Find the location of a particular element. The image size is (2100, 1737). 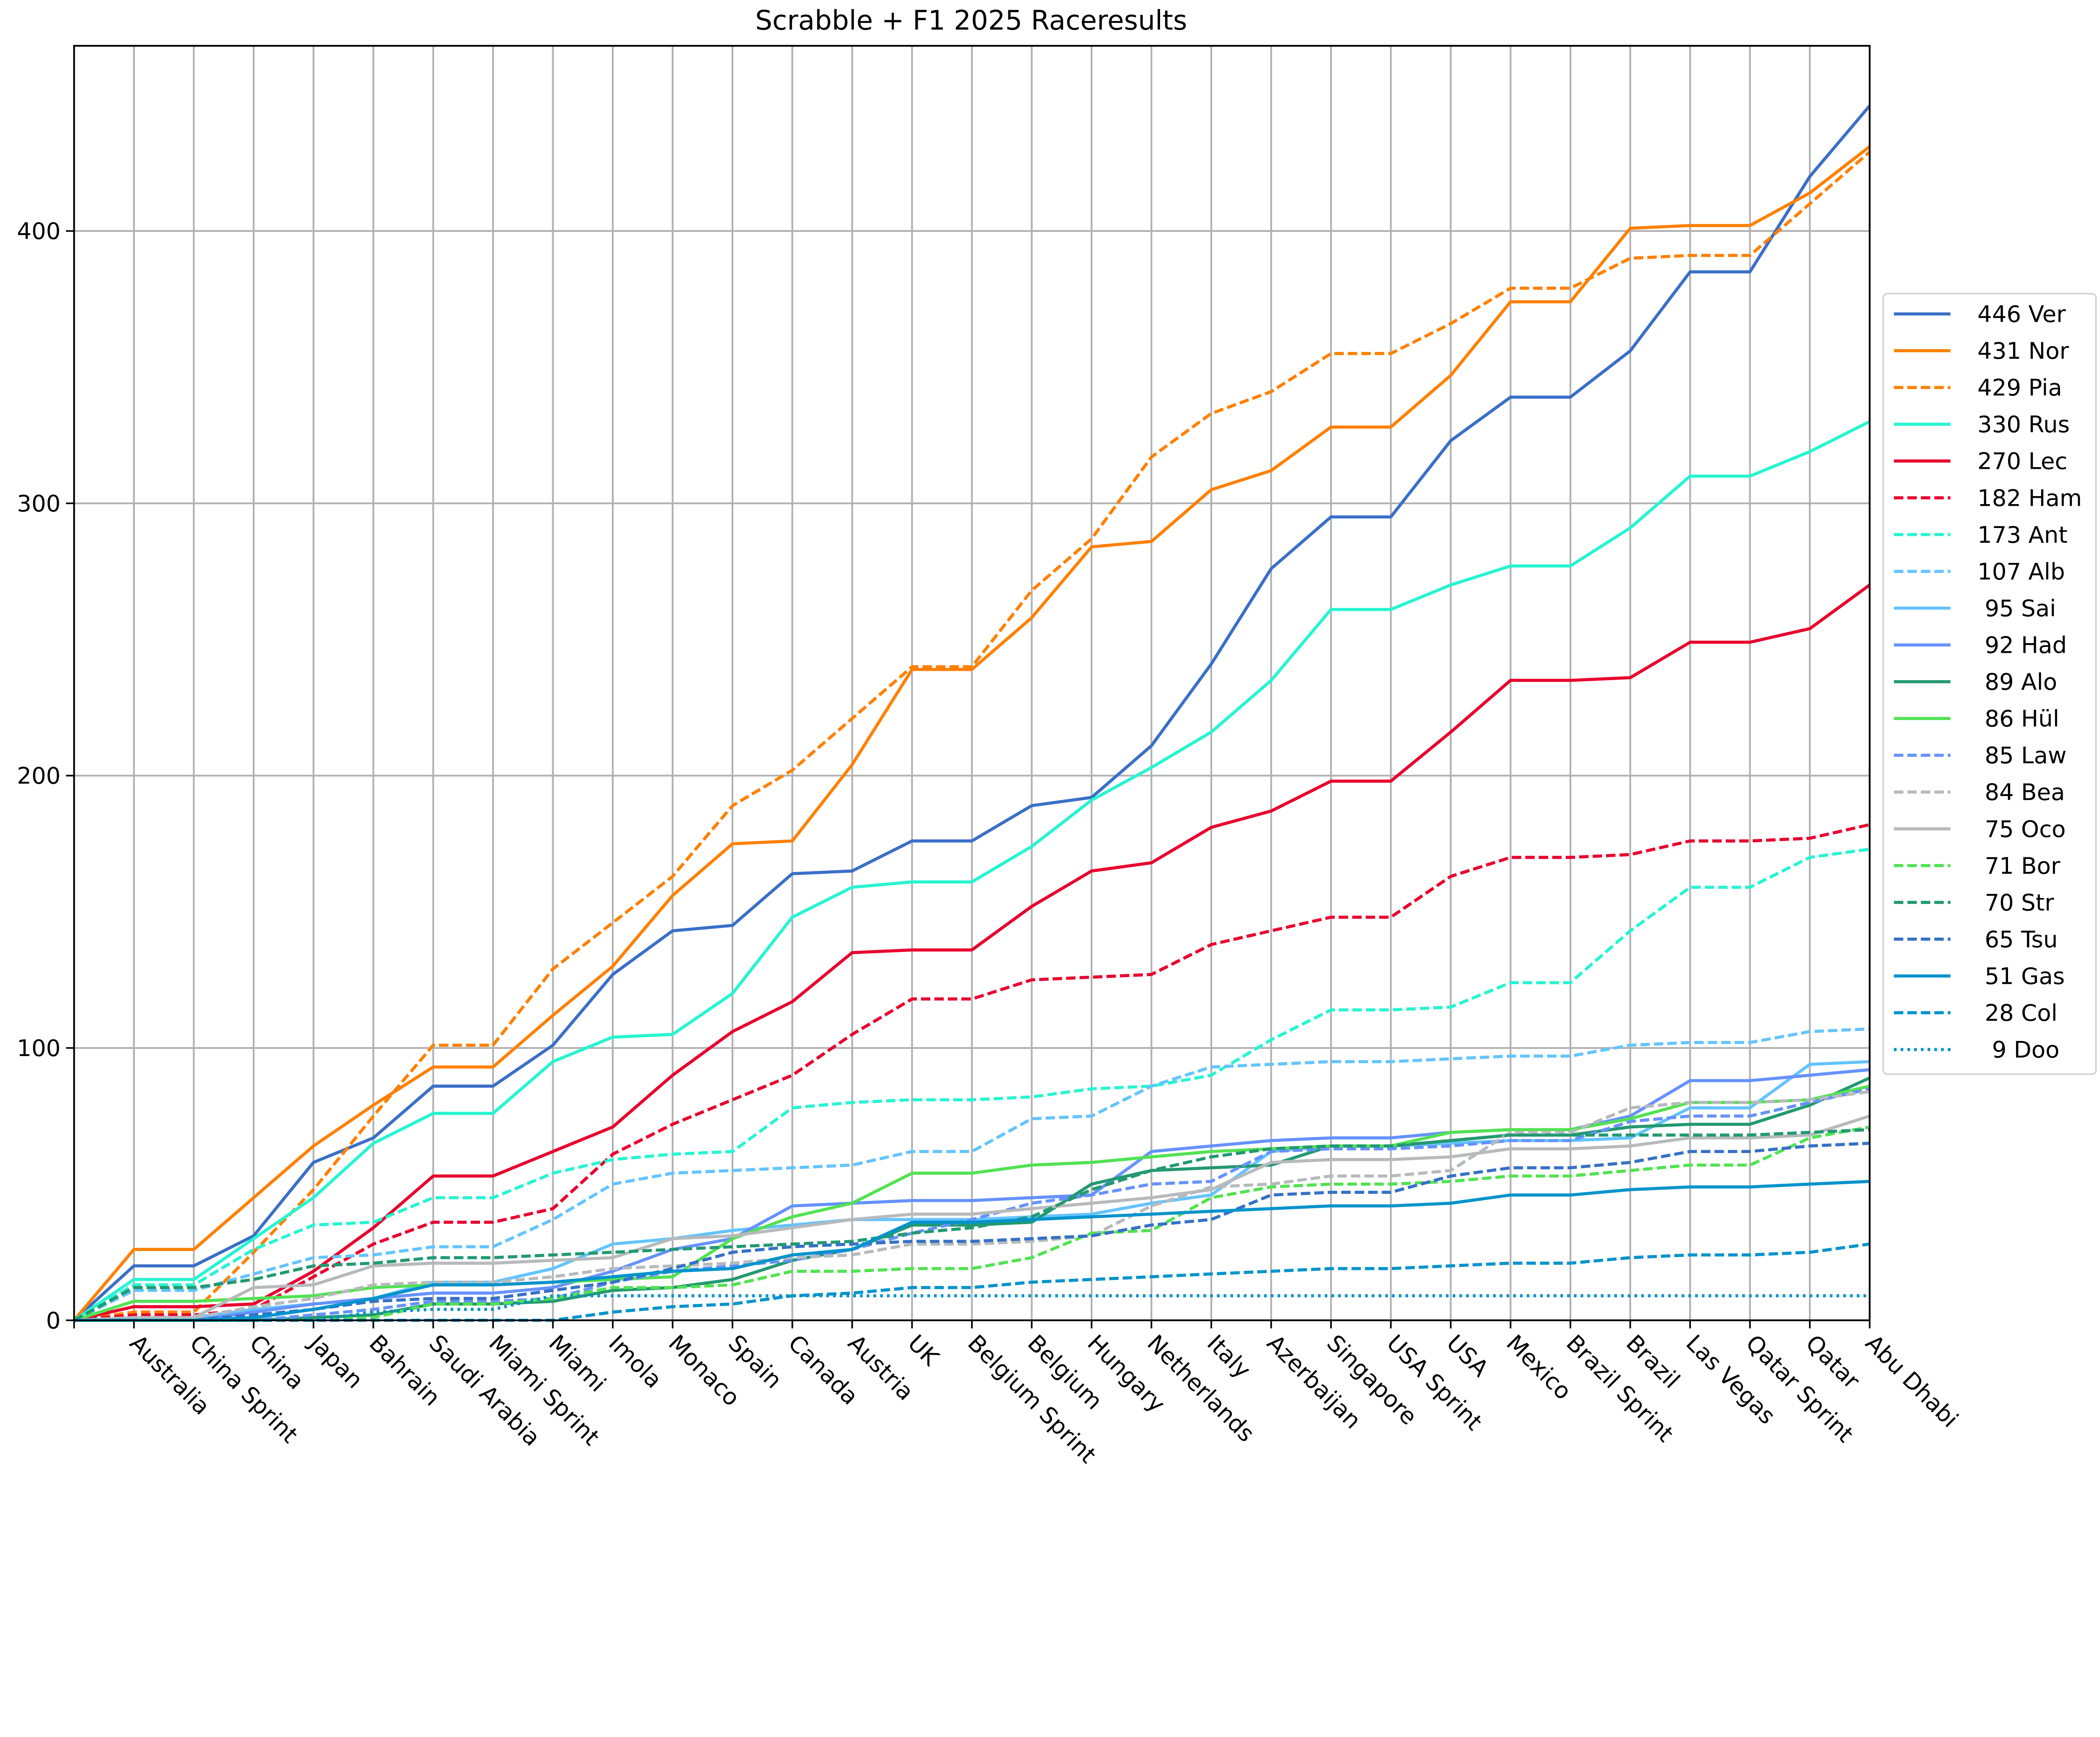

series-line-alb is located at coordinates (971, 1174).